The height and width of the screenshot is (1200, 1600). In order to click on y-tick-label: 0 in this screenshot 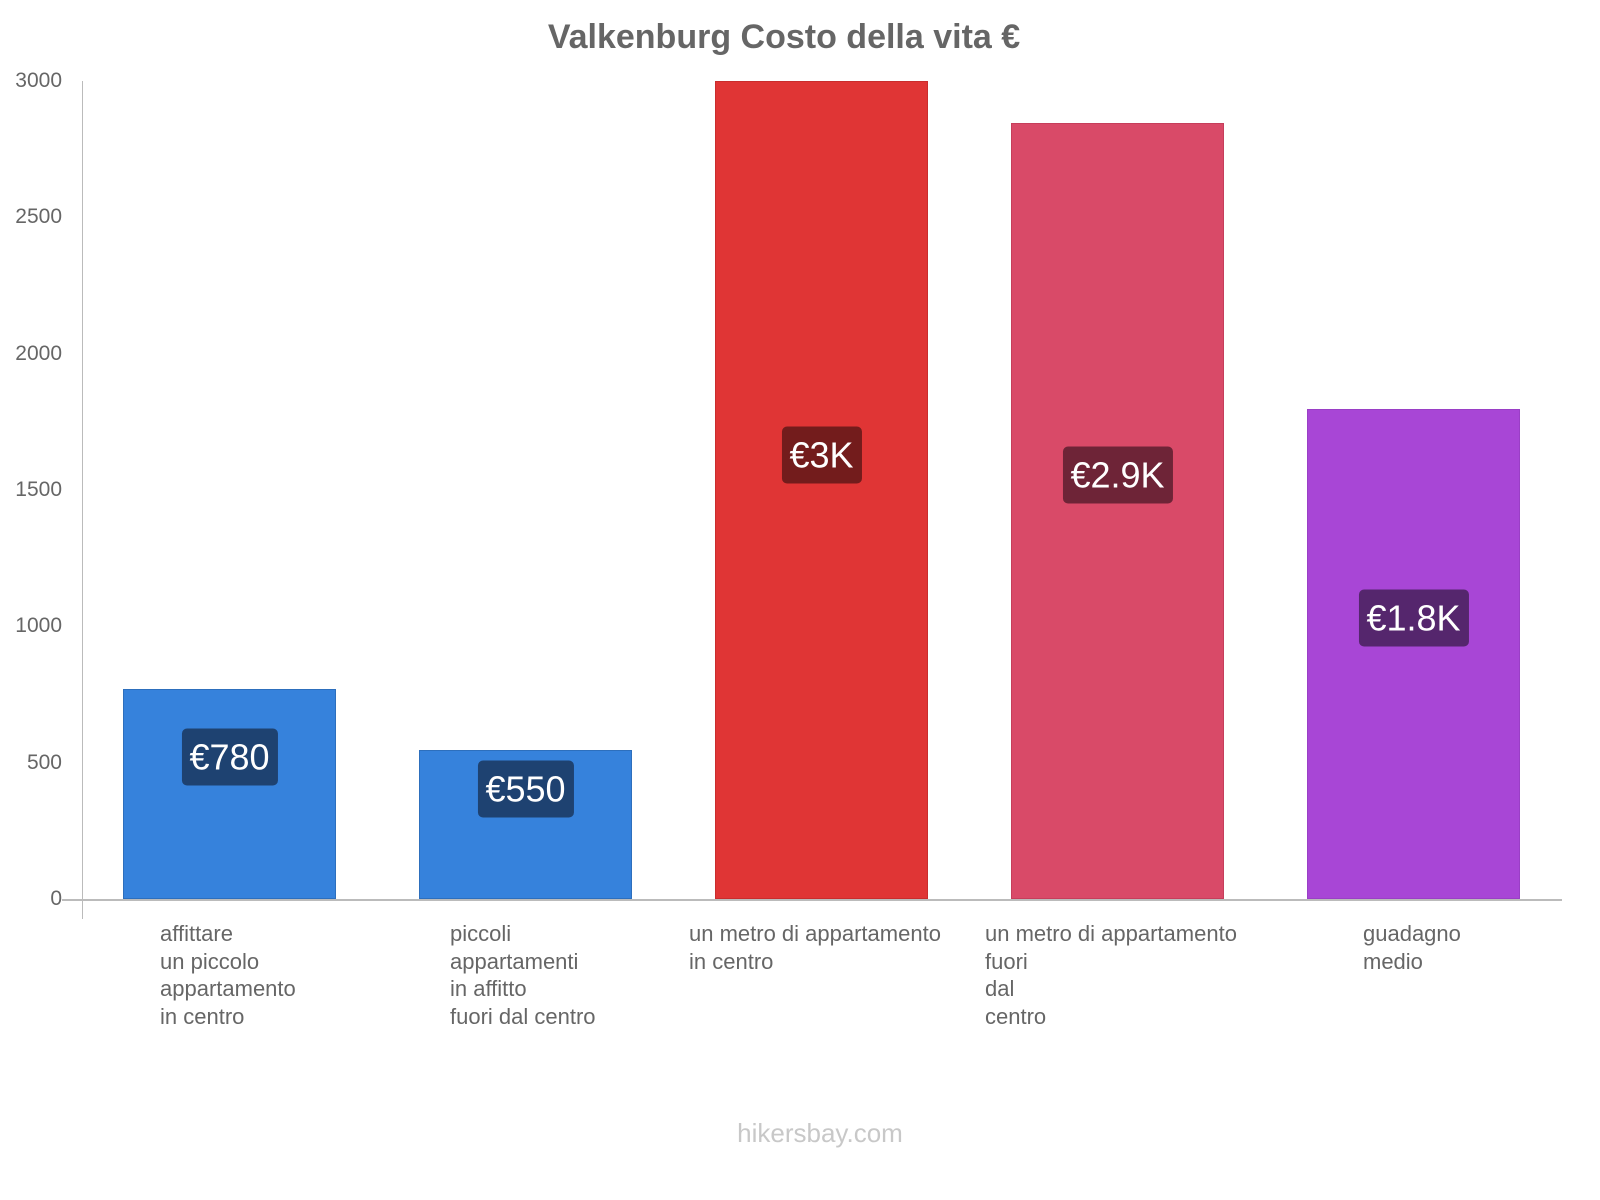, I will do `click(56, 898)`.